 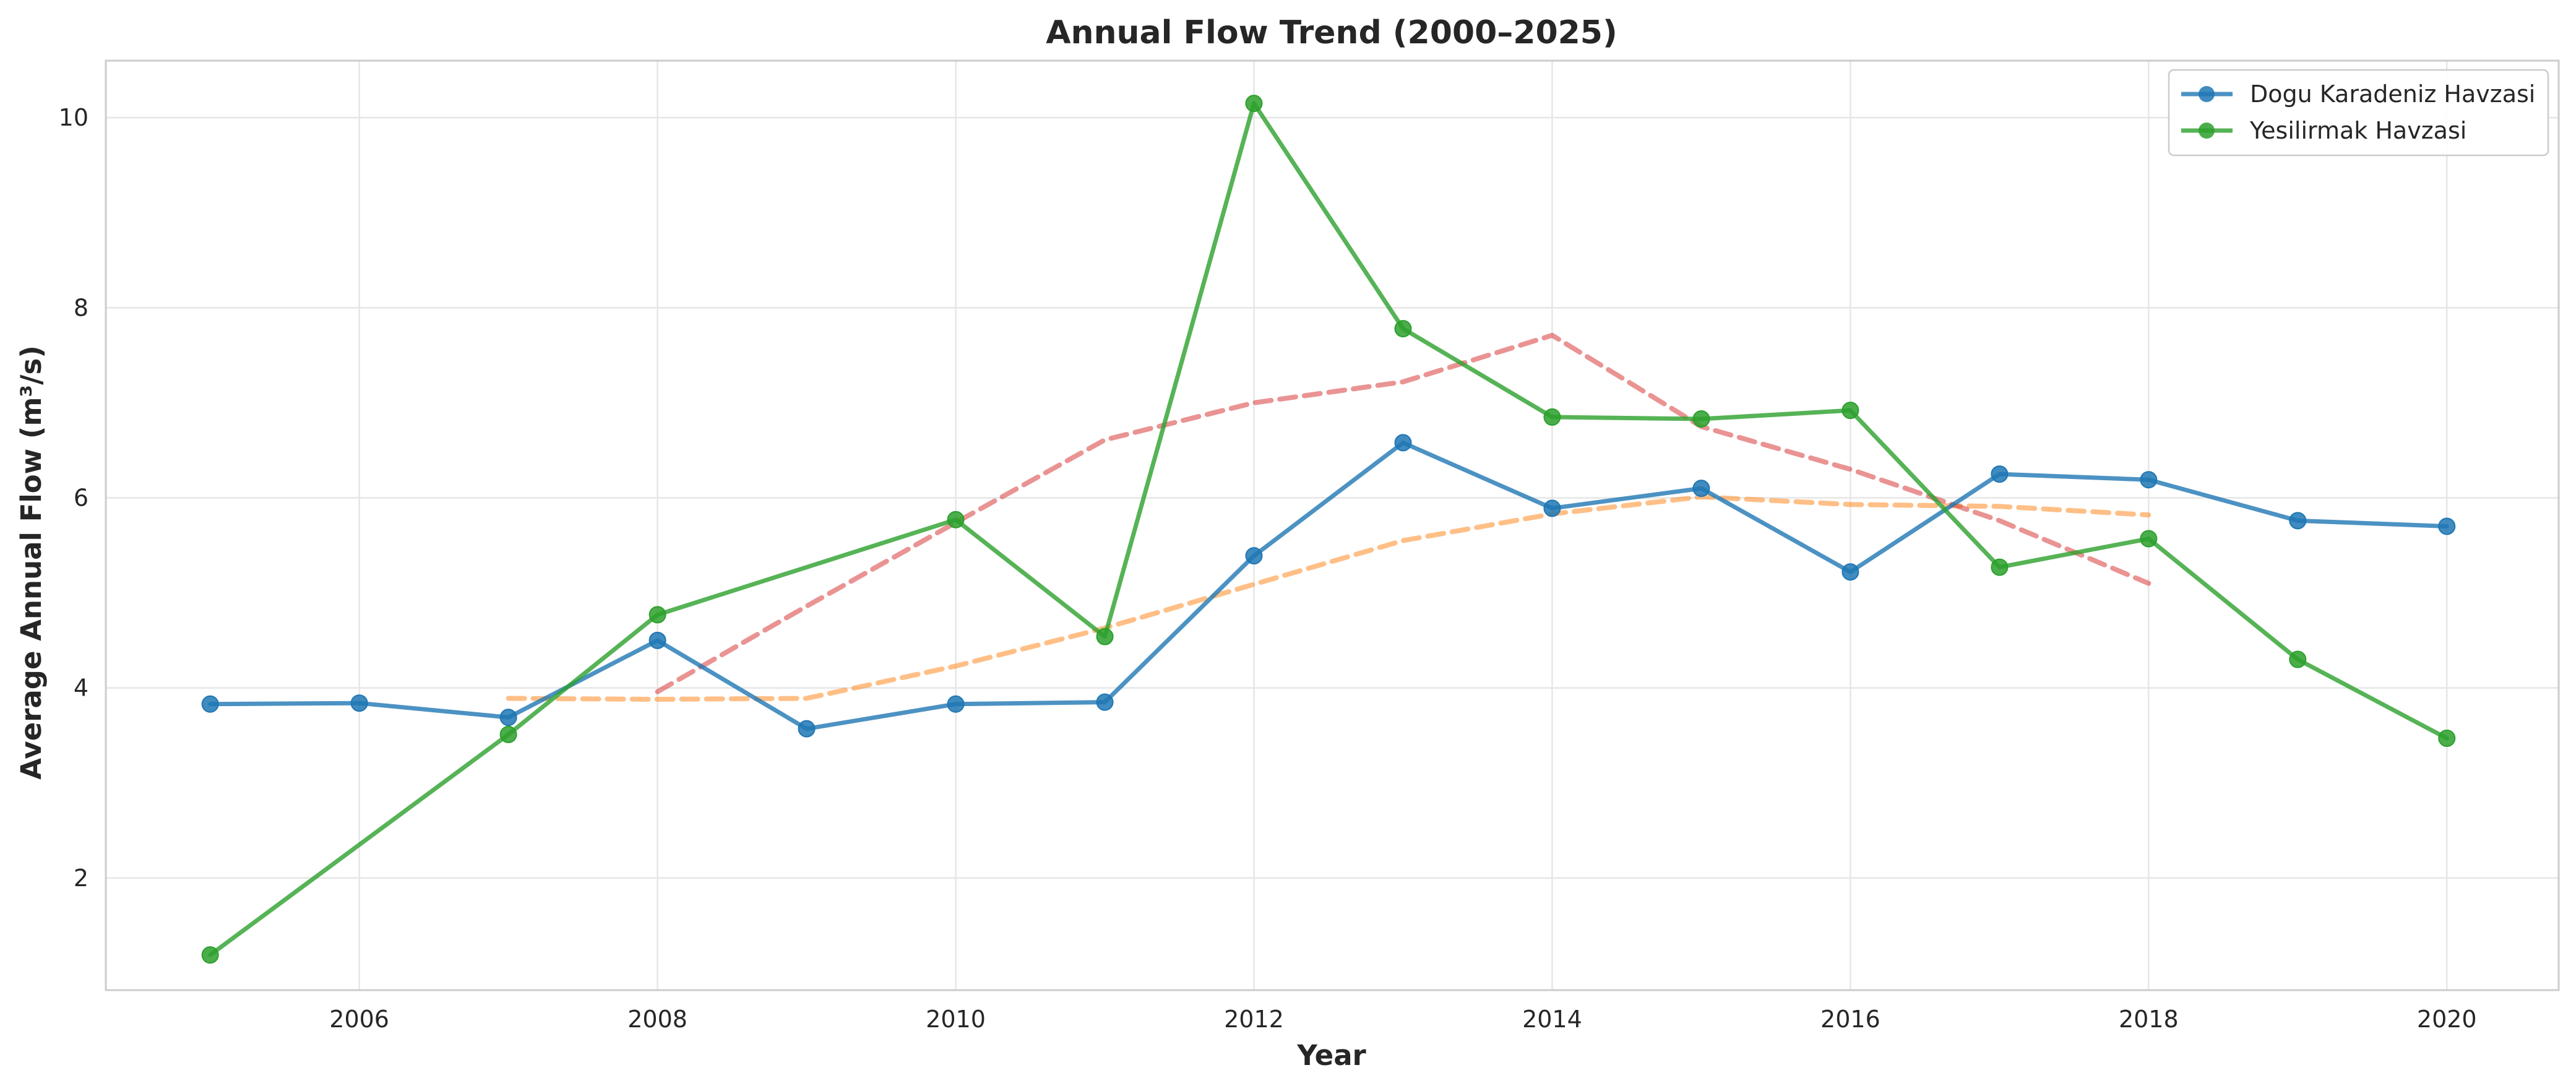 What do you see at coordinates (2447, 1019) in the screenshot?
I see `x-tick-label: 2020` at bounding box center [2447, 1019].